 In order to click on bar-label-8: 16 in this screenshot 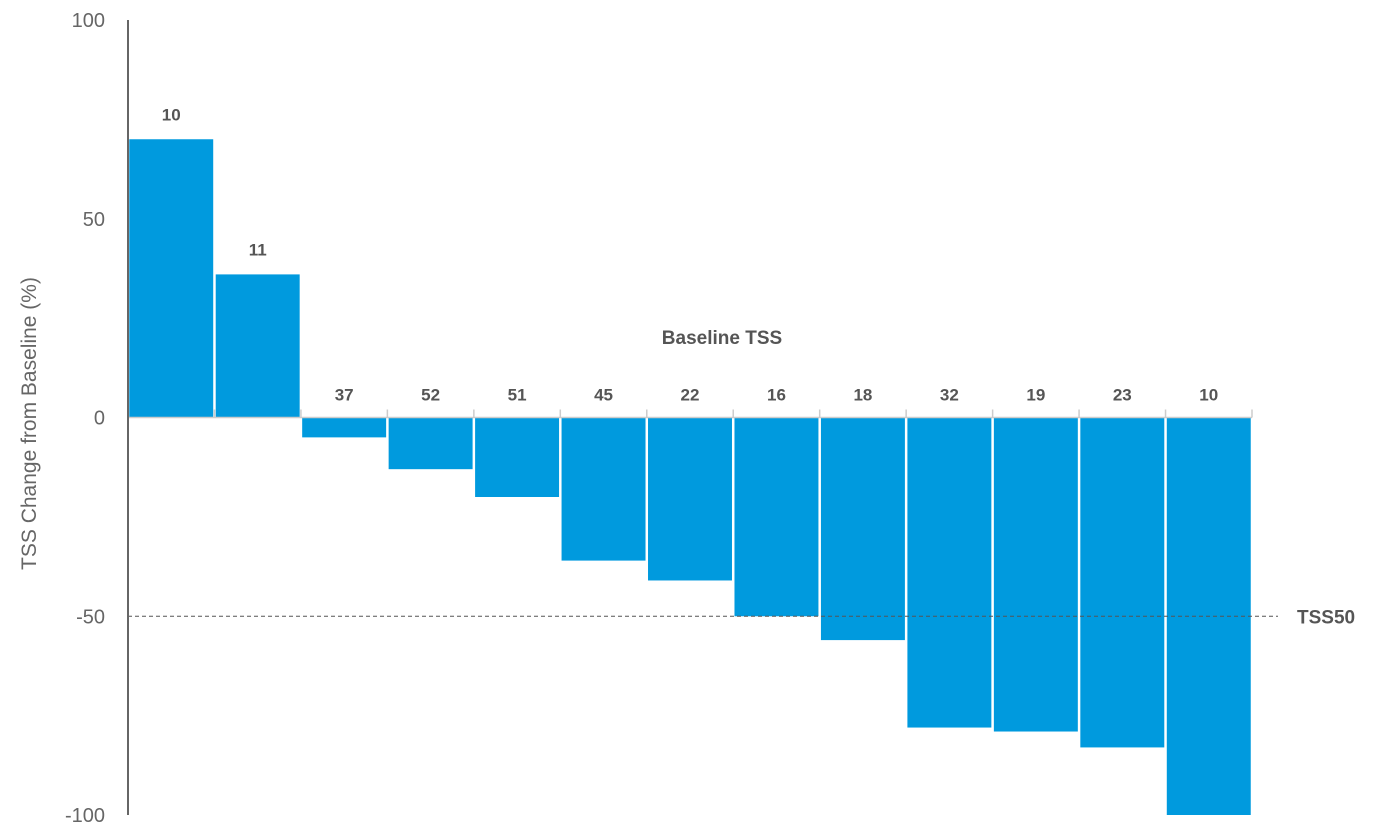, I will do `click(776, 395)`.